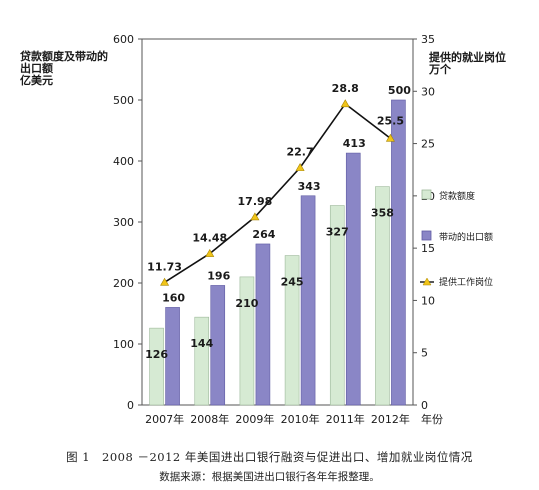  I want to click on bar-loan-value: 126, so click(156, 354).